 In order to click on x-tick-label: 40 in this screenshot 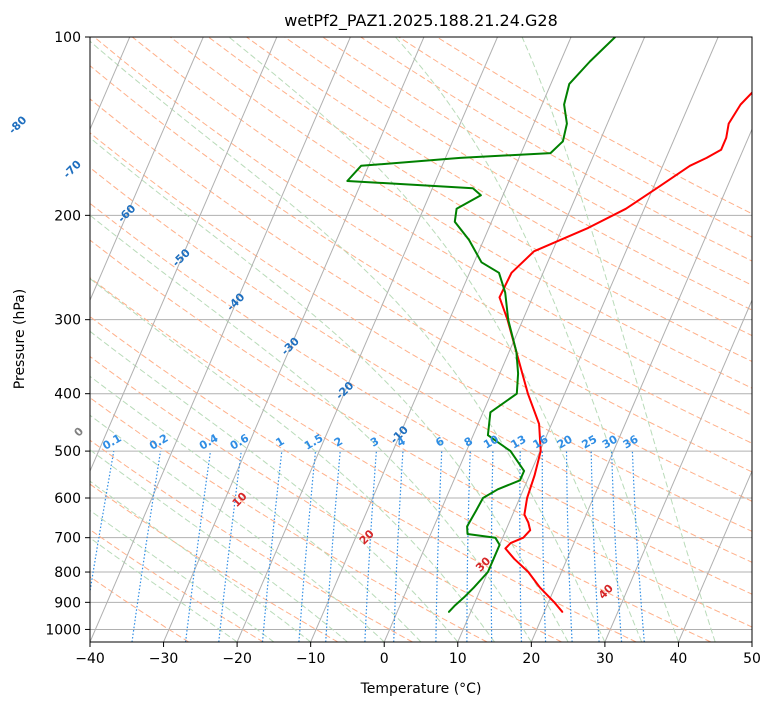, I will do `click(679, 659)`.